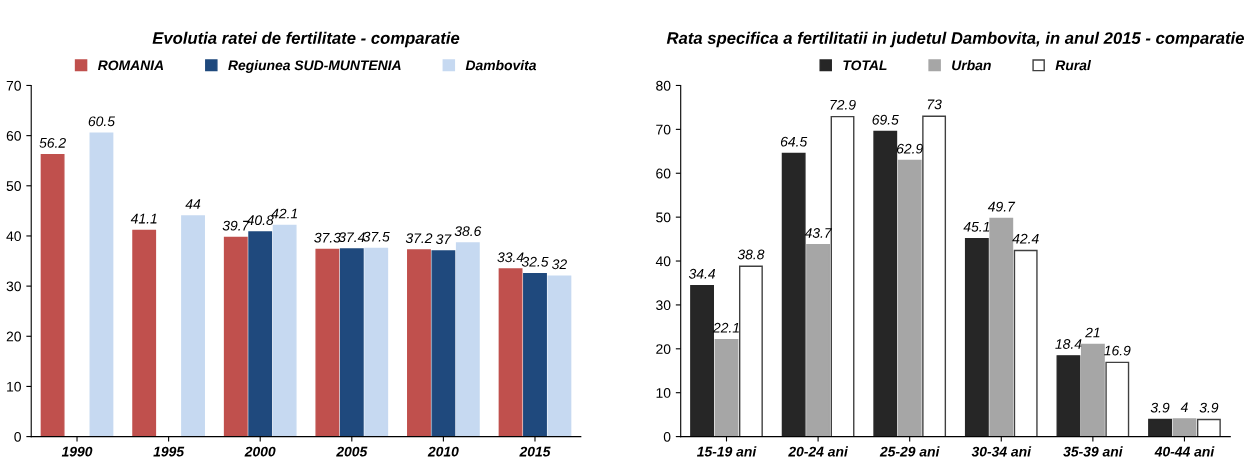 This screenshot has height=462, width=1249. Describe the element at coordinates (535, 451) in the screenshot. I see `x-tick-label: 2015` at that location.